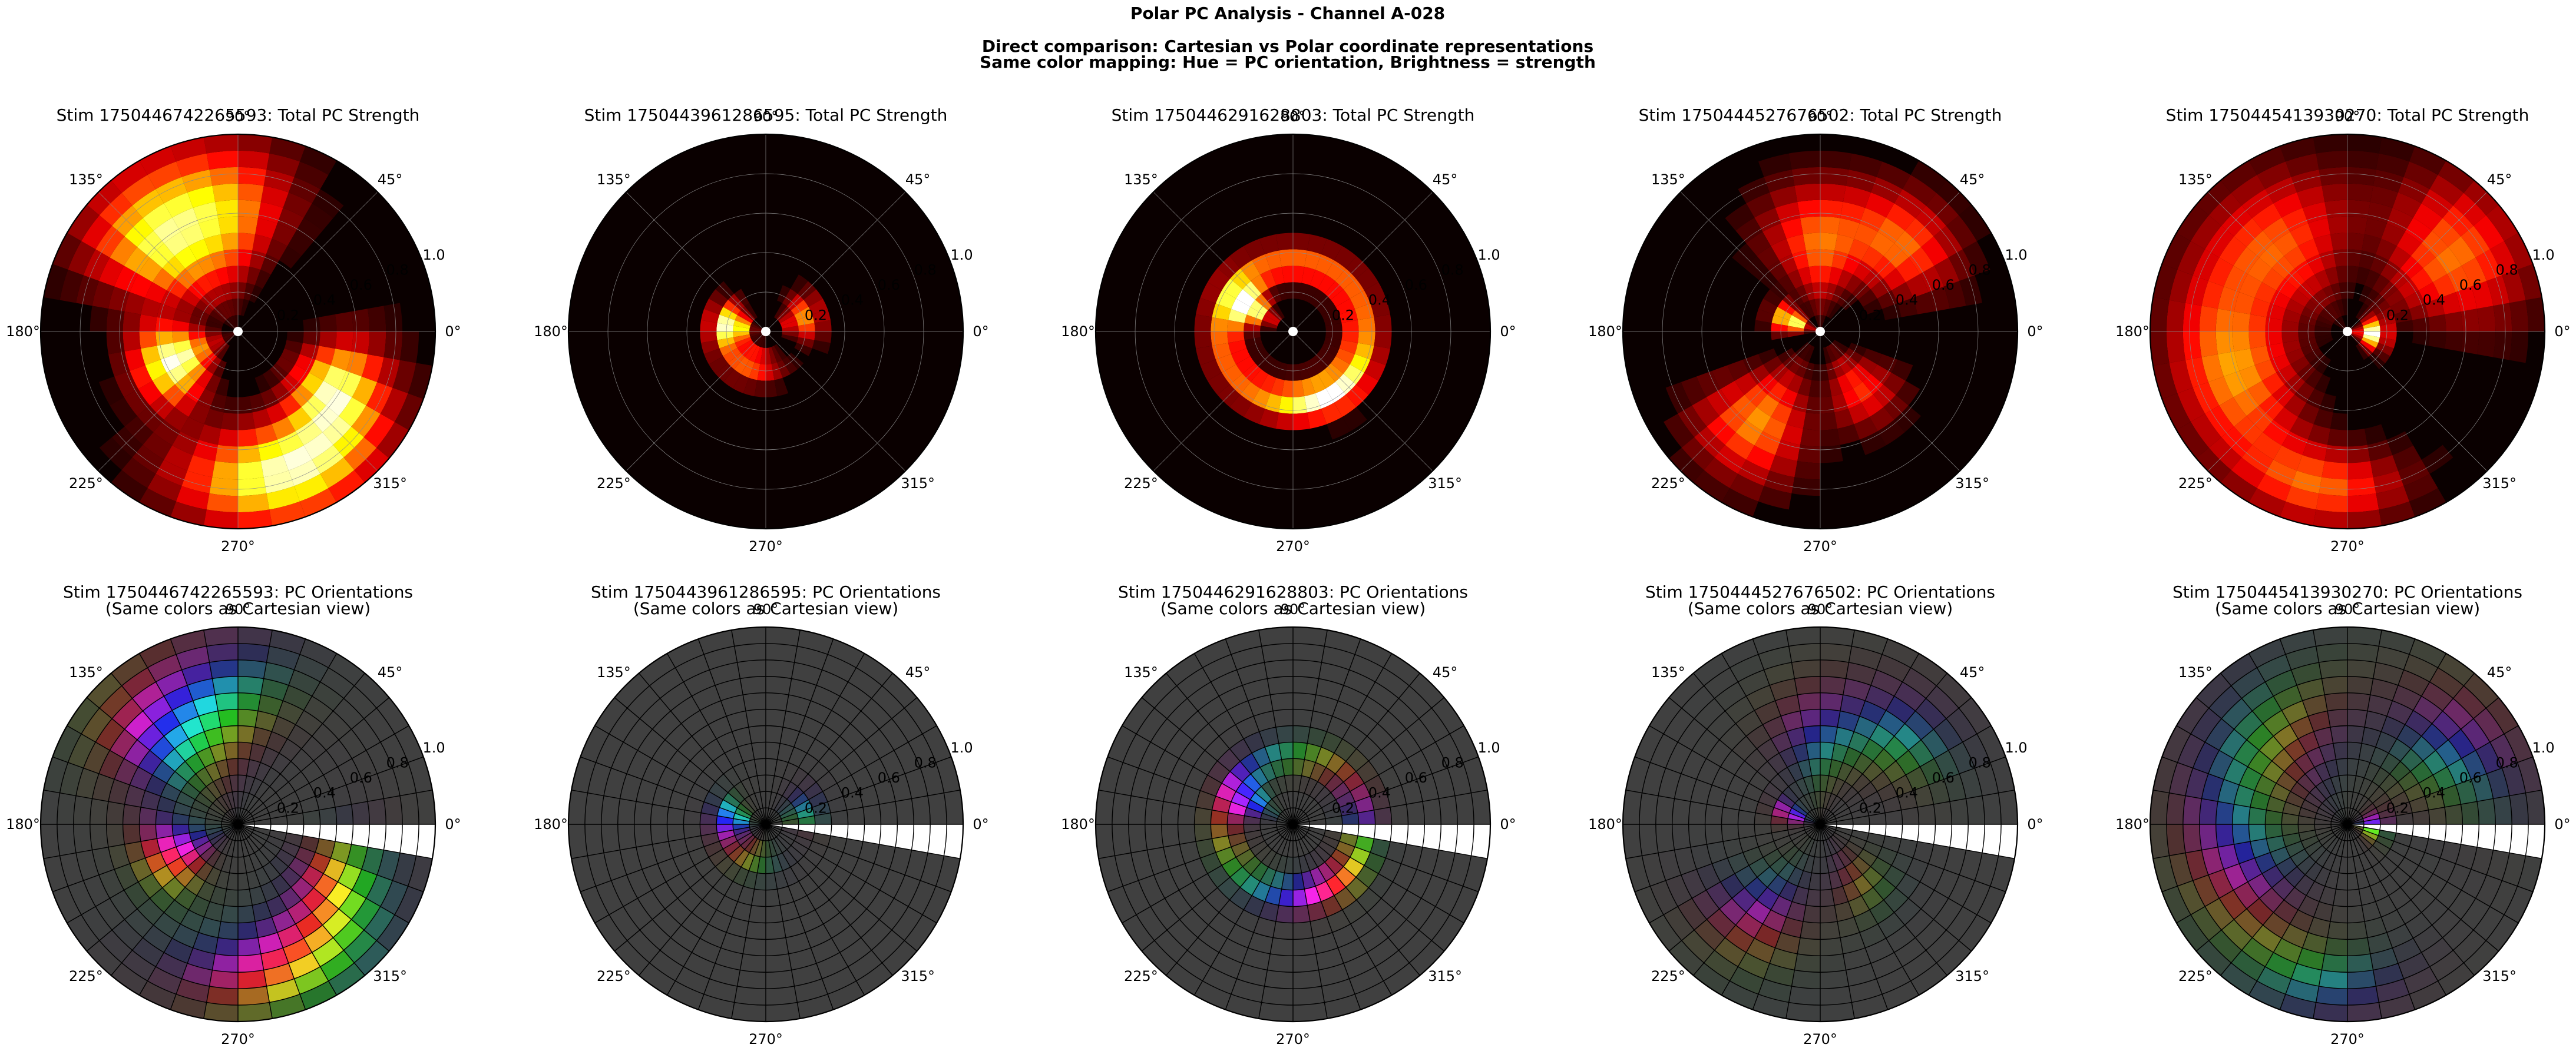 The width and height of the screenshot is (2576, 1051). I want to click on radial-tick-label: 0.4, so click(2434, 300).